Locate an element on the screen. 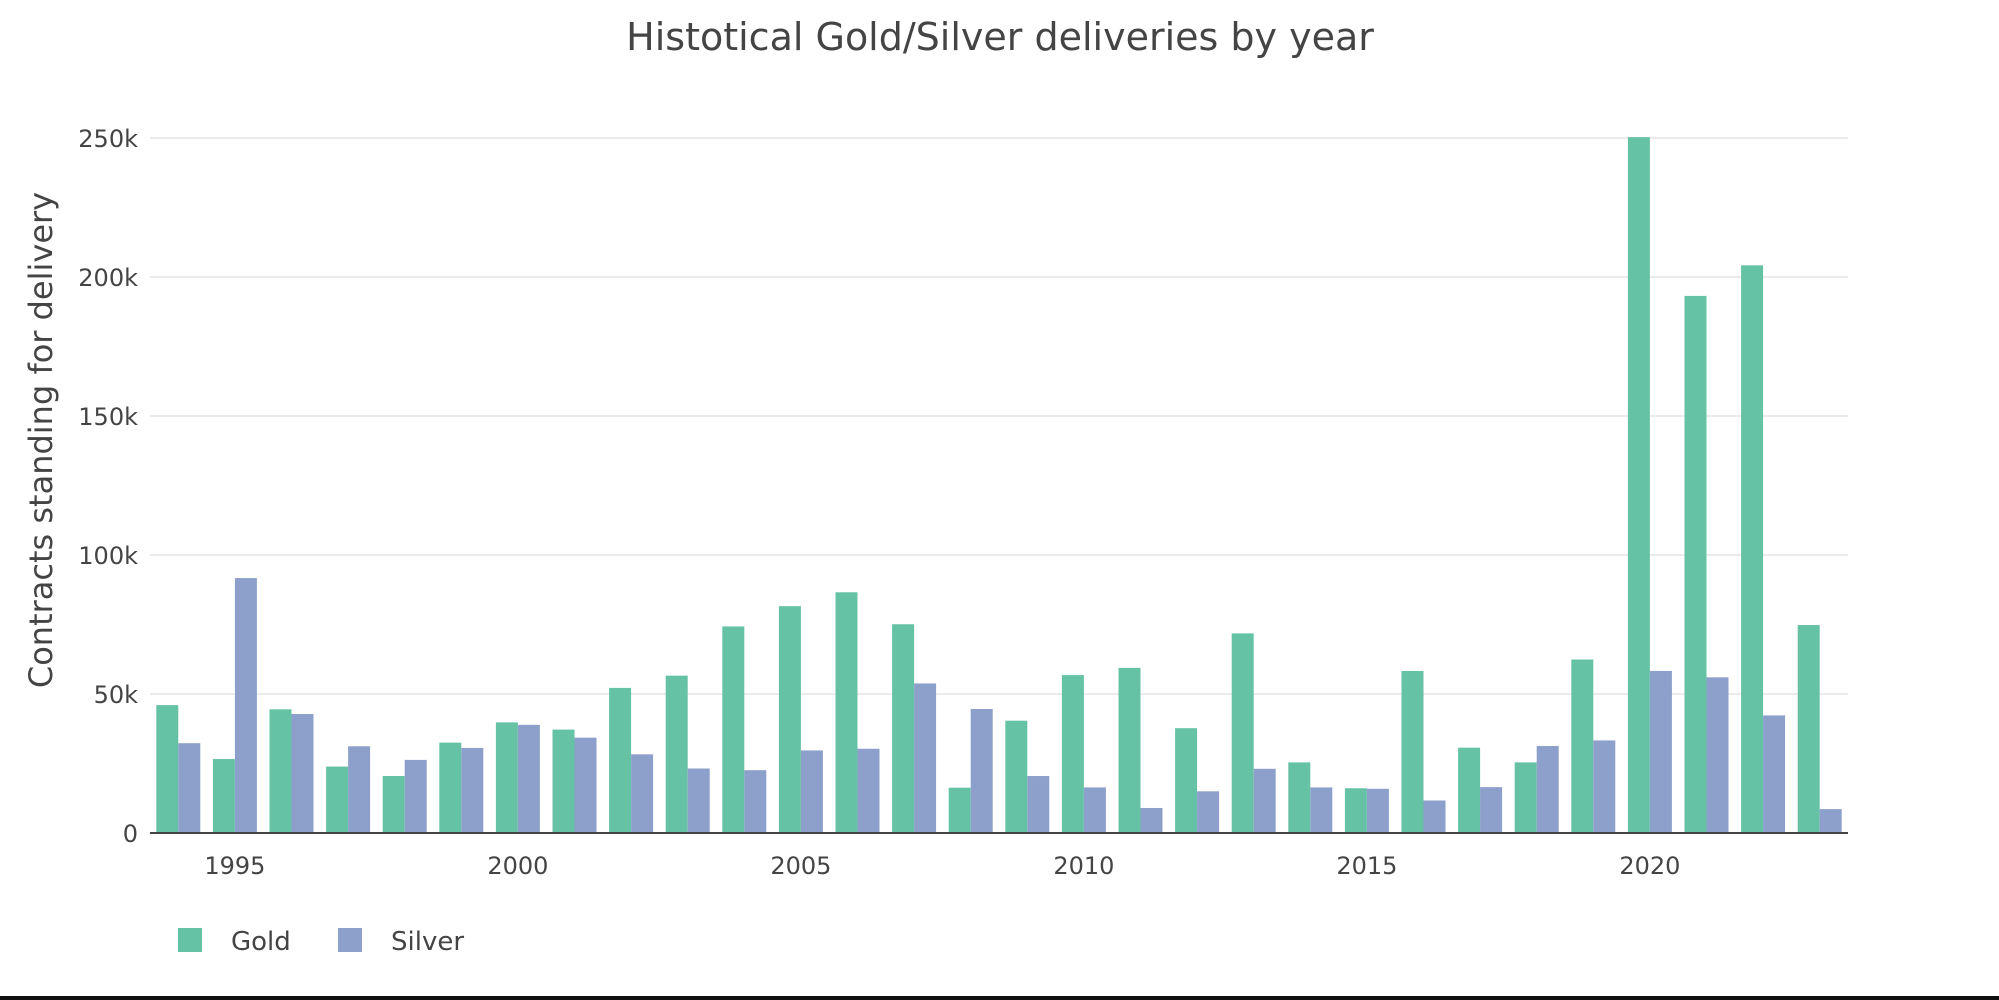  x-tick-label: 2005 is located at coordinates (800, 866).